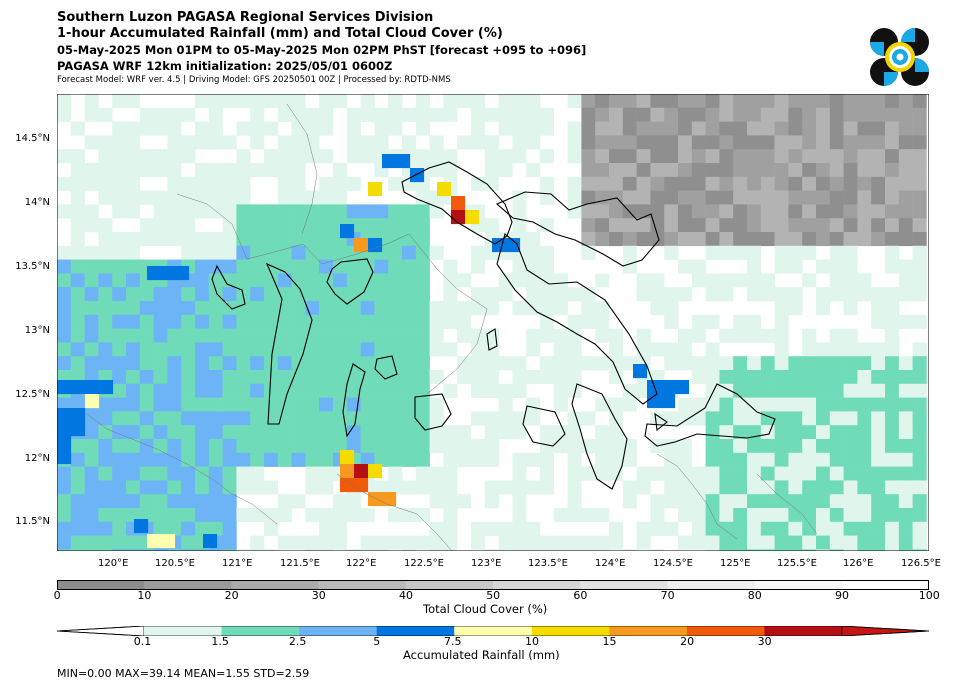 This screenshot has height=692, width=955. What do you see at coordinates (260, 631) in the screenshot?
I see `rainfall-colorbar-segment` at bounding box center [260, 631].